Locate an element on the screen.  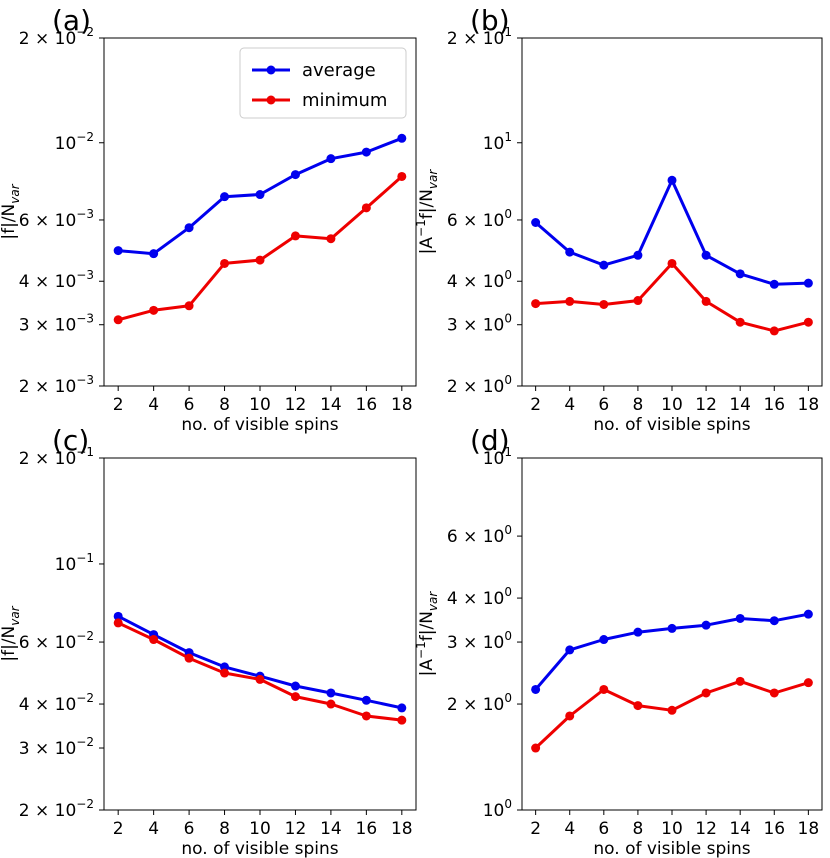
series-line-average is located at coordinates (260, 662).